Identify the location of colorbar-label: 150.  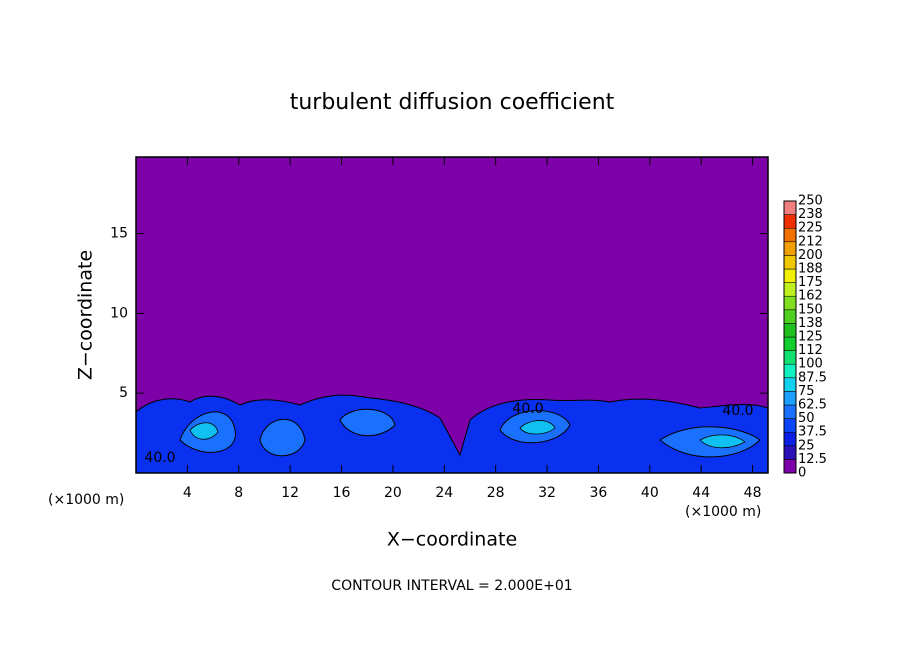
(810, 309).